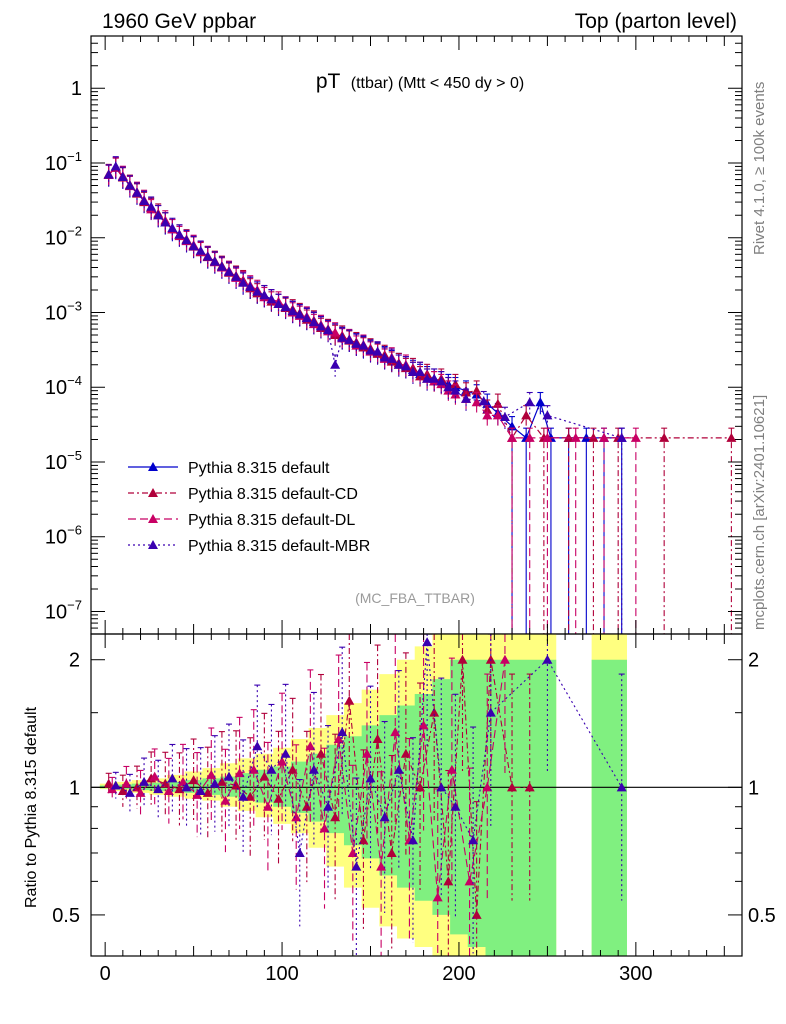  What do you see at coordinates (635, 974) in the screenshot?
I see `x-tick-label: 300` at bounding box center [635, 974].